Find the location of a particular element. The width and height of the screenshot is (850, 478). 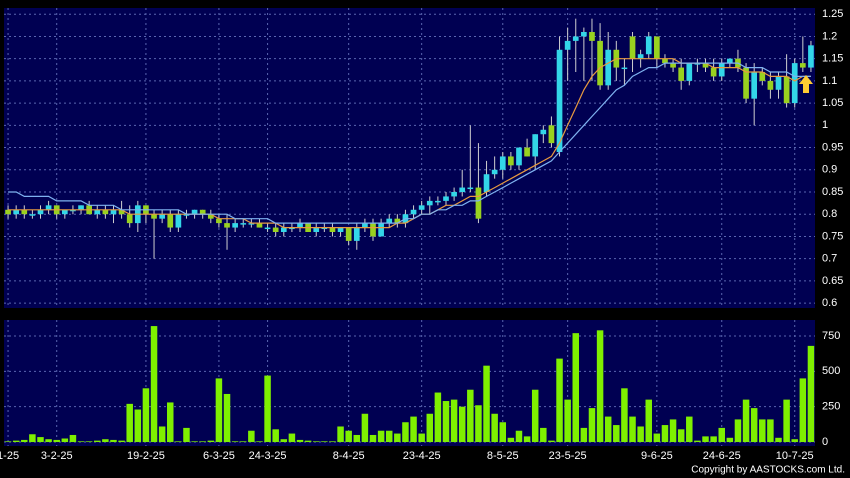

y-tick-label: 0.7 is located at coordinates (829, 259).